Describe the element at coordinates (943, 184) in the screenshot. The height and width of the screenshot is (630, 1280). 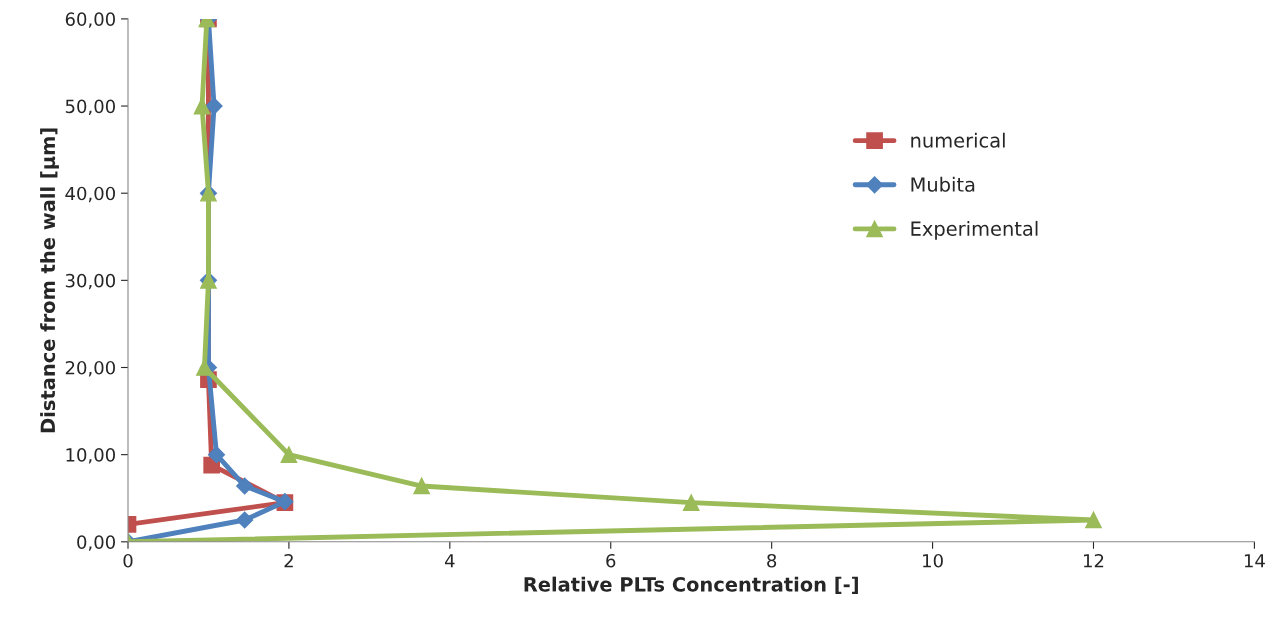
I see `legend-label: Mubita` at that location.